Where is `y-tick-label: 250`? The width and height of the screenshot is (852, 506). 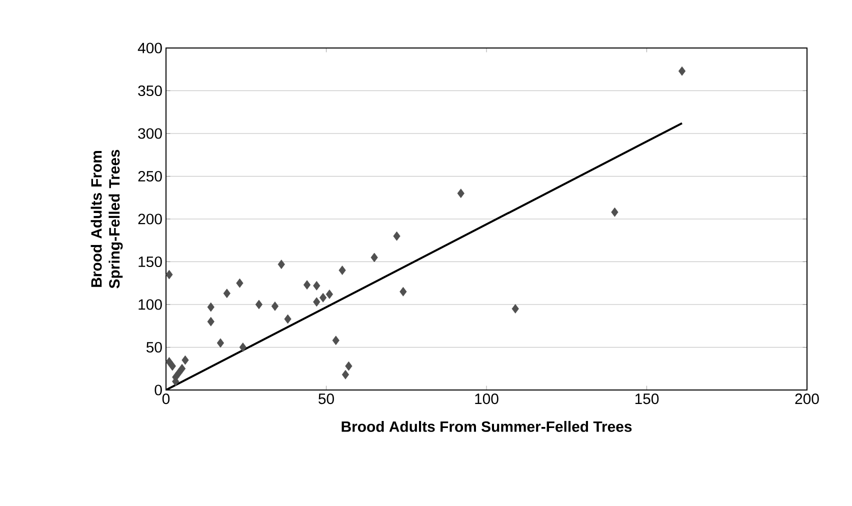
y-tick-label: 250 is located at coordinates (150, 176).